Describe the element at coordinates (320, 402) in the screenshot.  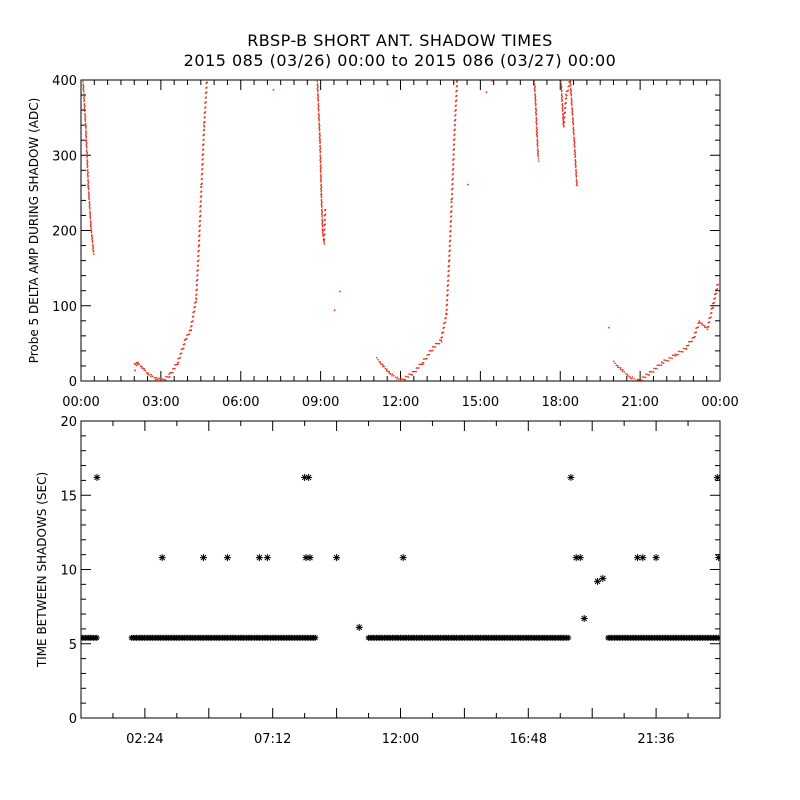
I see `x-tick-label: 09:00` at that location.